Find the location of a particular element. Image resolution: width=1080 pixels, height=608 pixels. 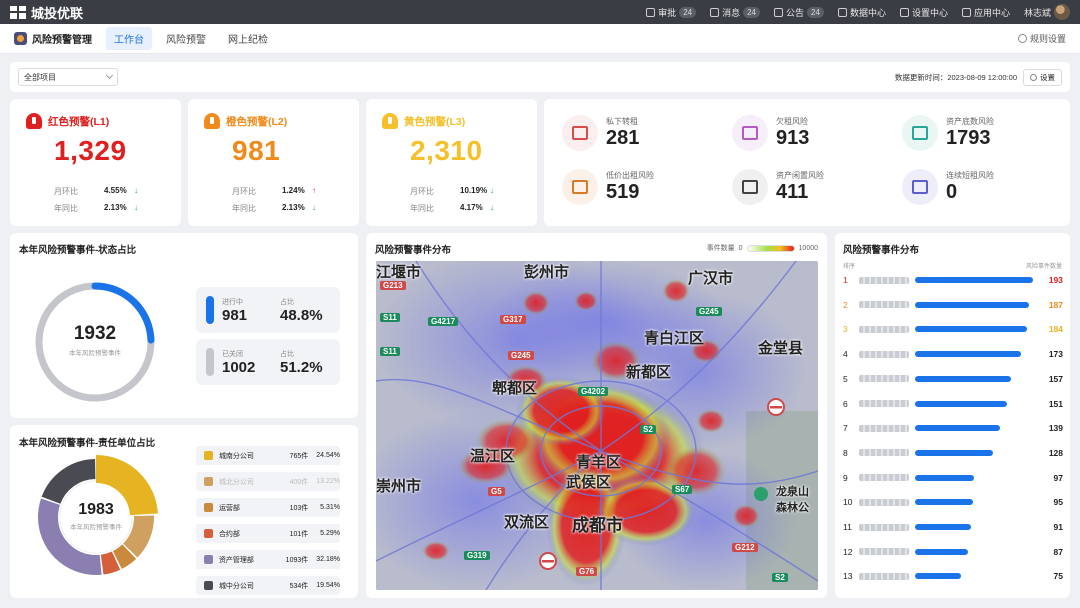

alert-value: 1,329 is located at coordinates (90, 150).